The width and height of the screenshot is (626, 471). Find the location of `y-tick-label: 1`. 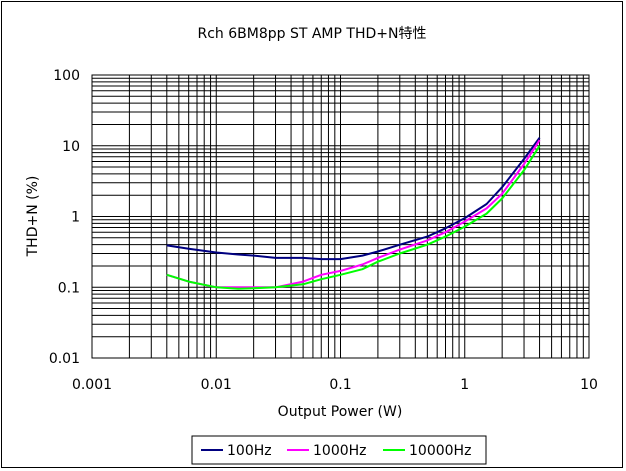

y-tick-label: 1 is located at coordinates (75, 218).